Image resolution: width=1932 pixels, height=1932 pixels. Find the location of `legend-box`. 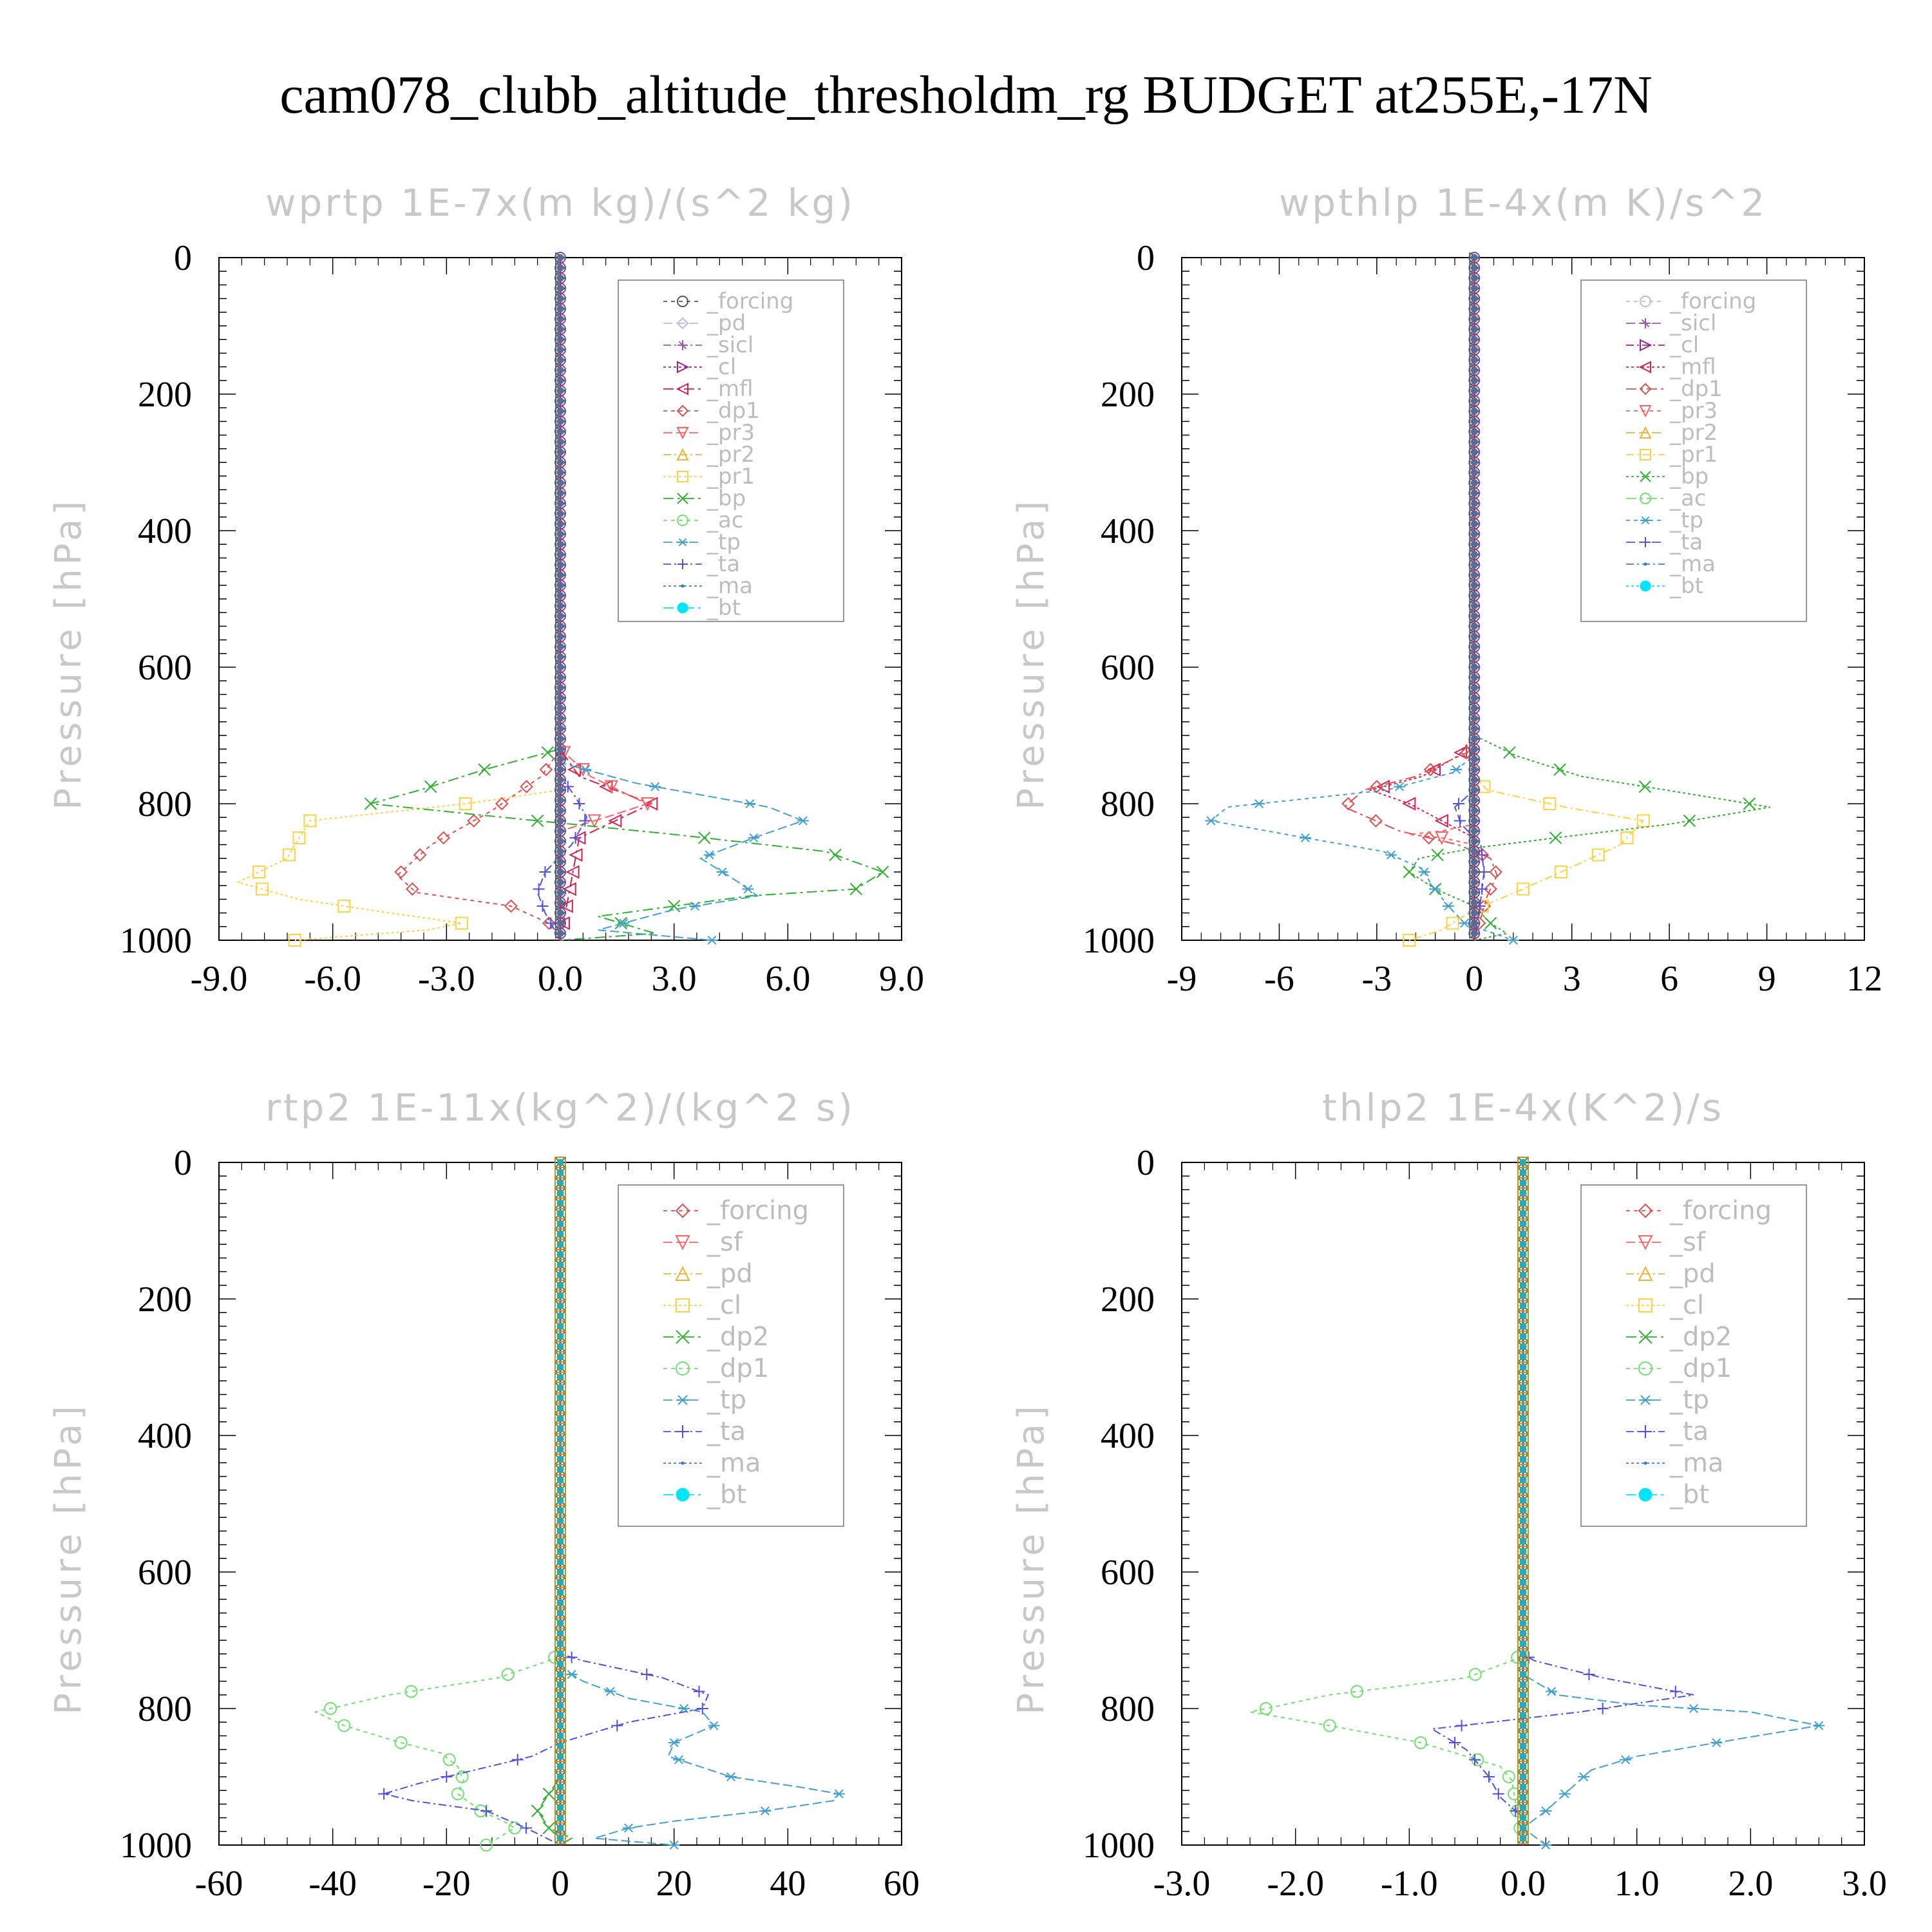

legend-box is located at coordinates (731, 1355).